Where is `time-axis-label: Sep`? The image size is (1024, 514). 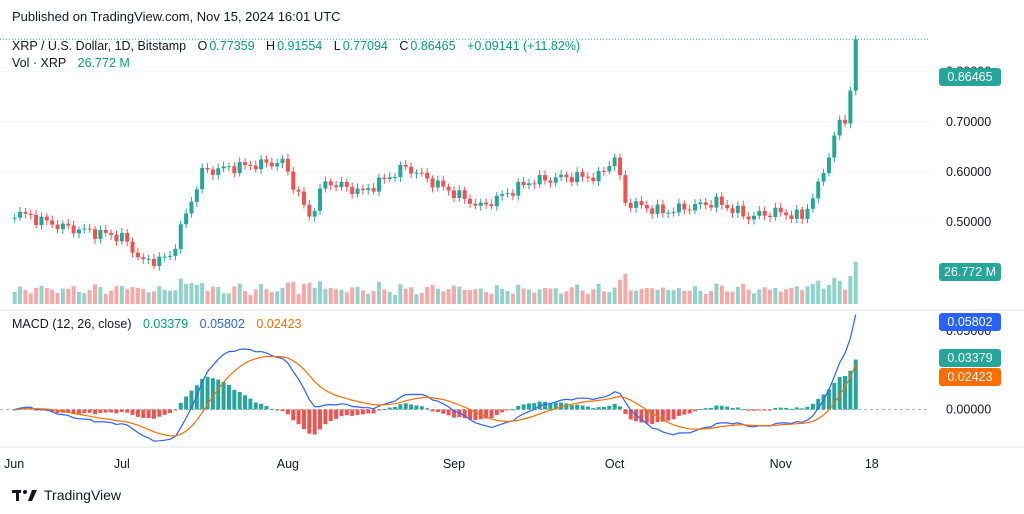 time-axis-label: Sep is located at coordinates (454, 464).